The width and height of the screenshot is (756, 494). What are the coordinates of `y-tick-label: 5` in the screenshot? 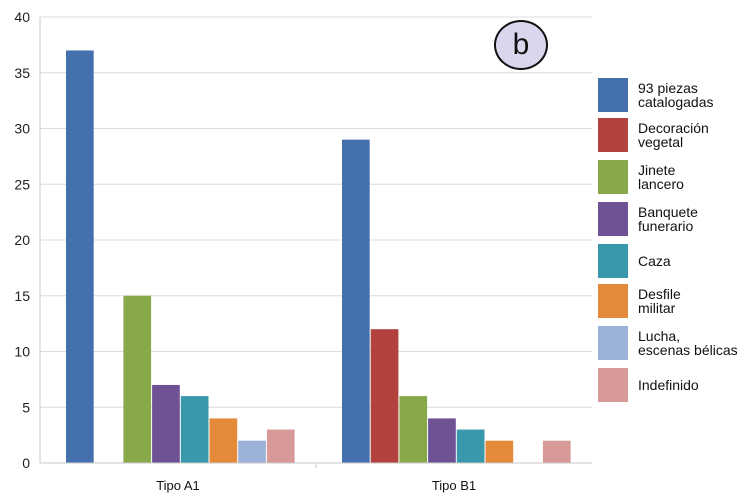 It's located at (26, 407).